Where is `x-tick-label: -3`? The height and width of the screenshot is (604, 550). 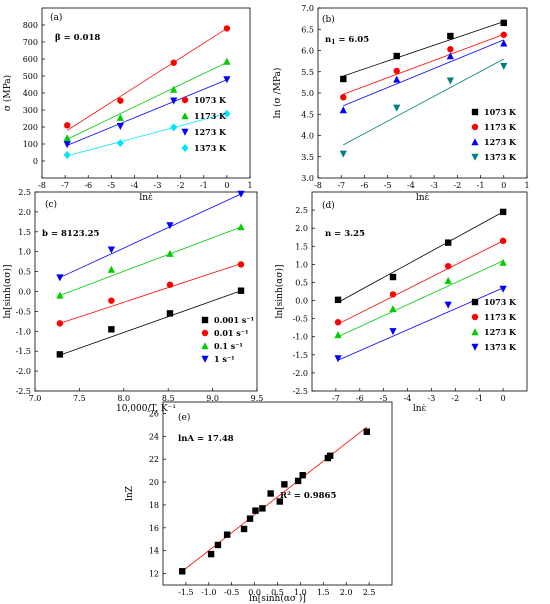 x-tick-label: -3 is located at coordinates (434, 185).